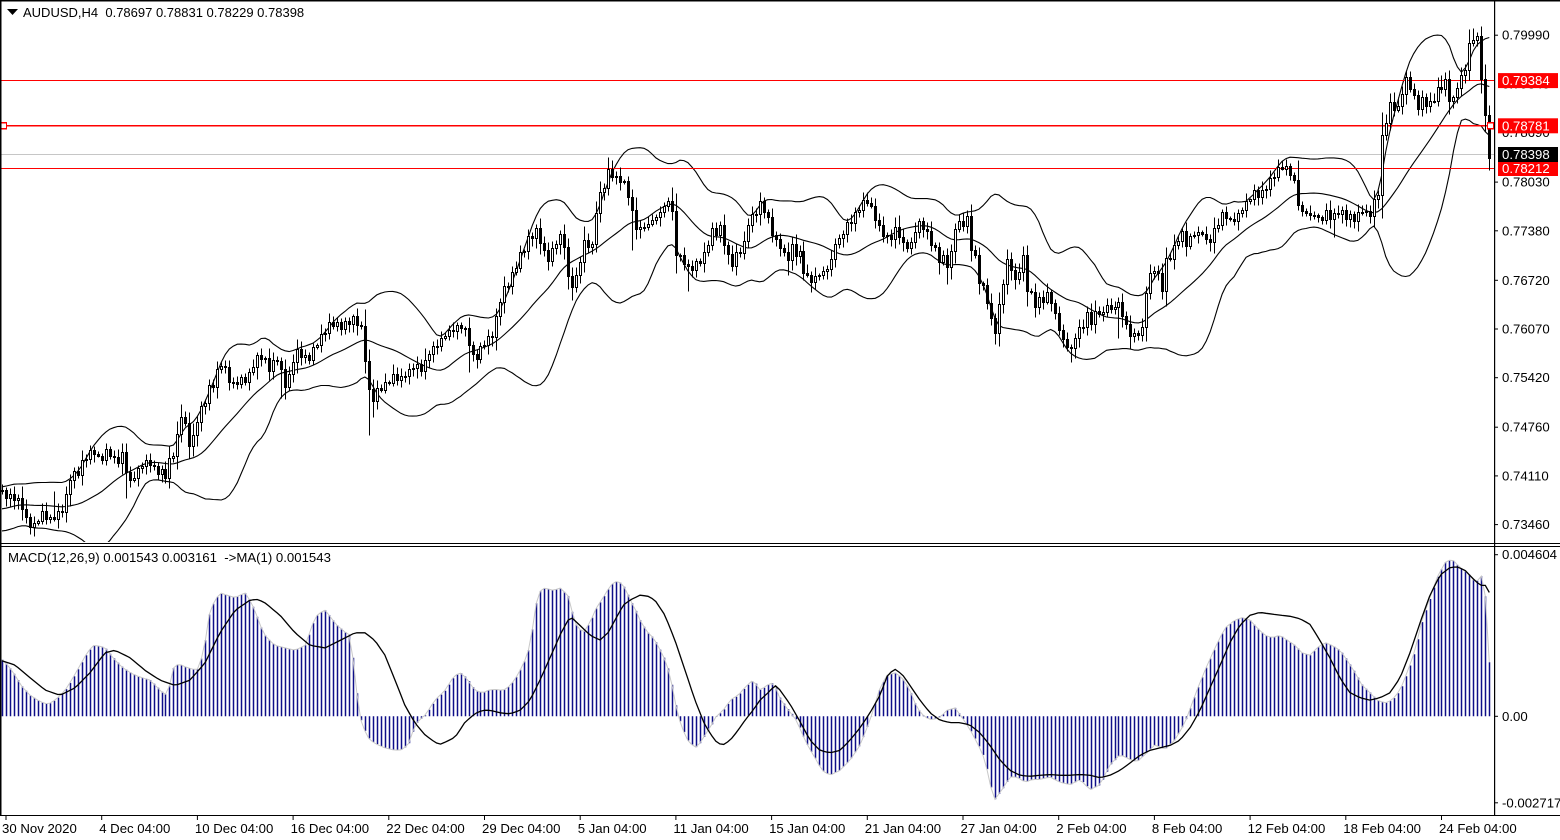  What do you see at coordinates (1526, 377) in the screenshot?
I see `svg-text: 0.75420` at bounding box center [1526, 377].